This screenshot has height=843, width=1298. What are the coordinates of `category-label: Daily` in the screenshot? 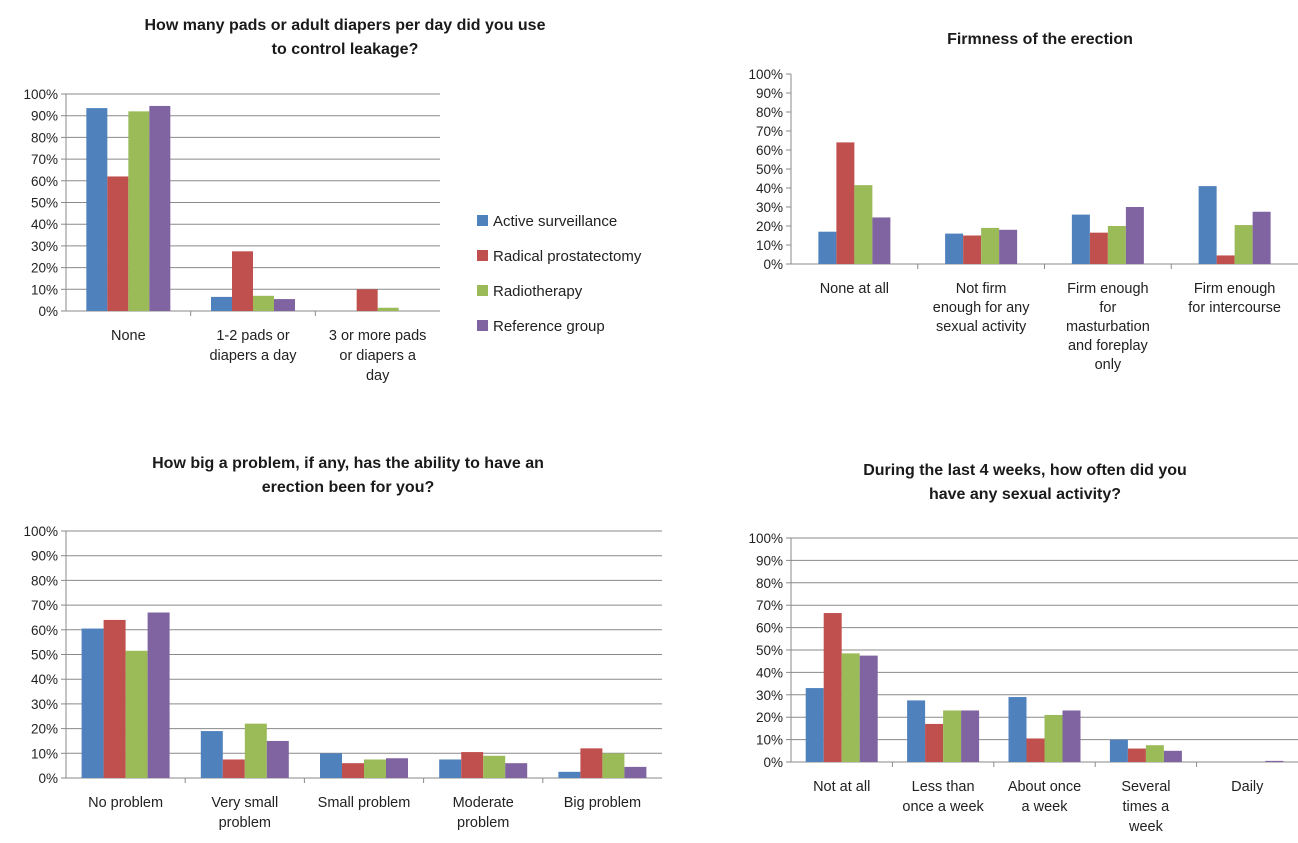 It's located at (1247, 787).